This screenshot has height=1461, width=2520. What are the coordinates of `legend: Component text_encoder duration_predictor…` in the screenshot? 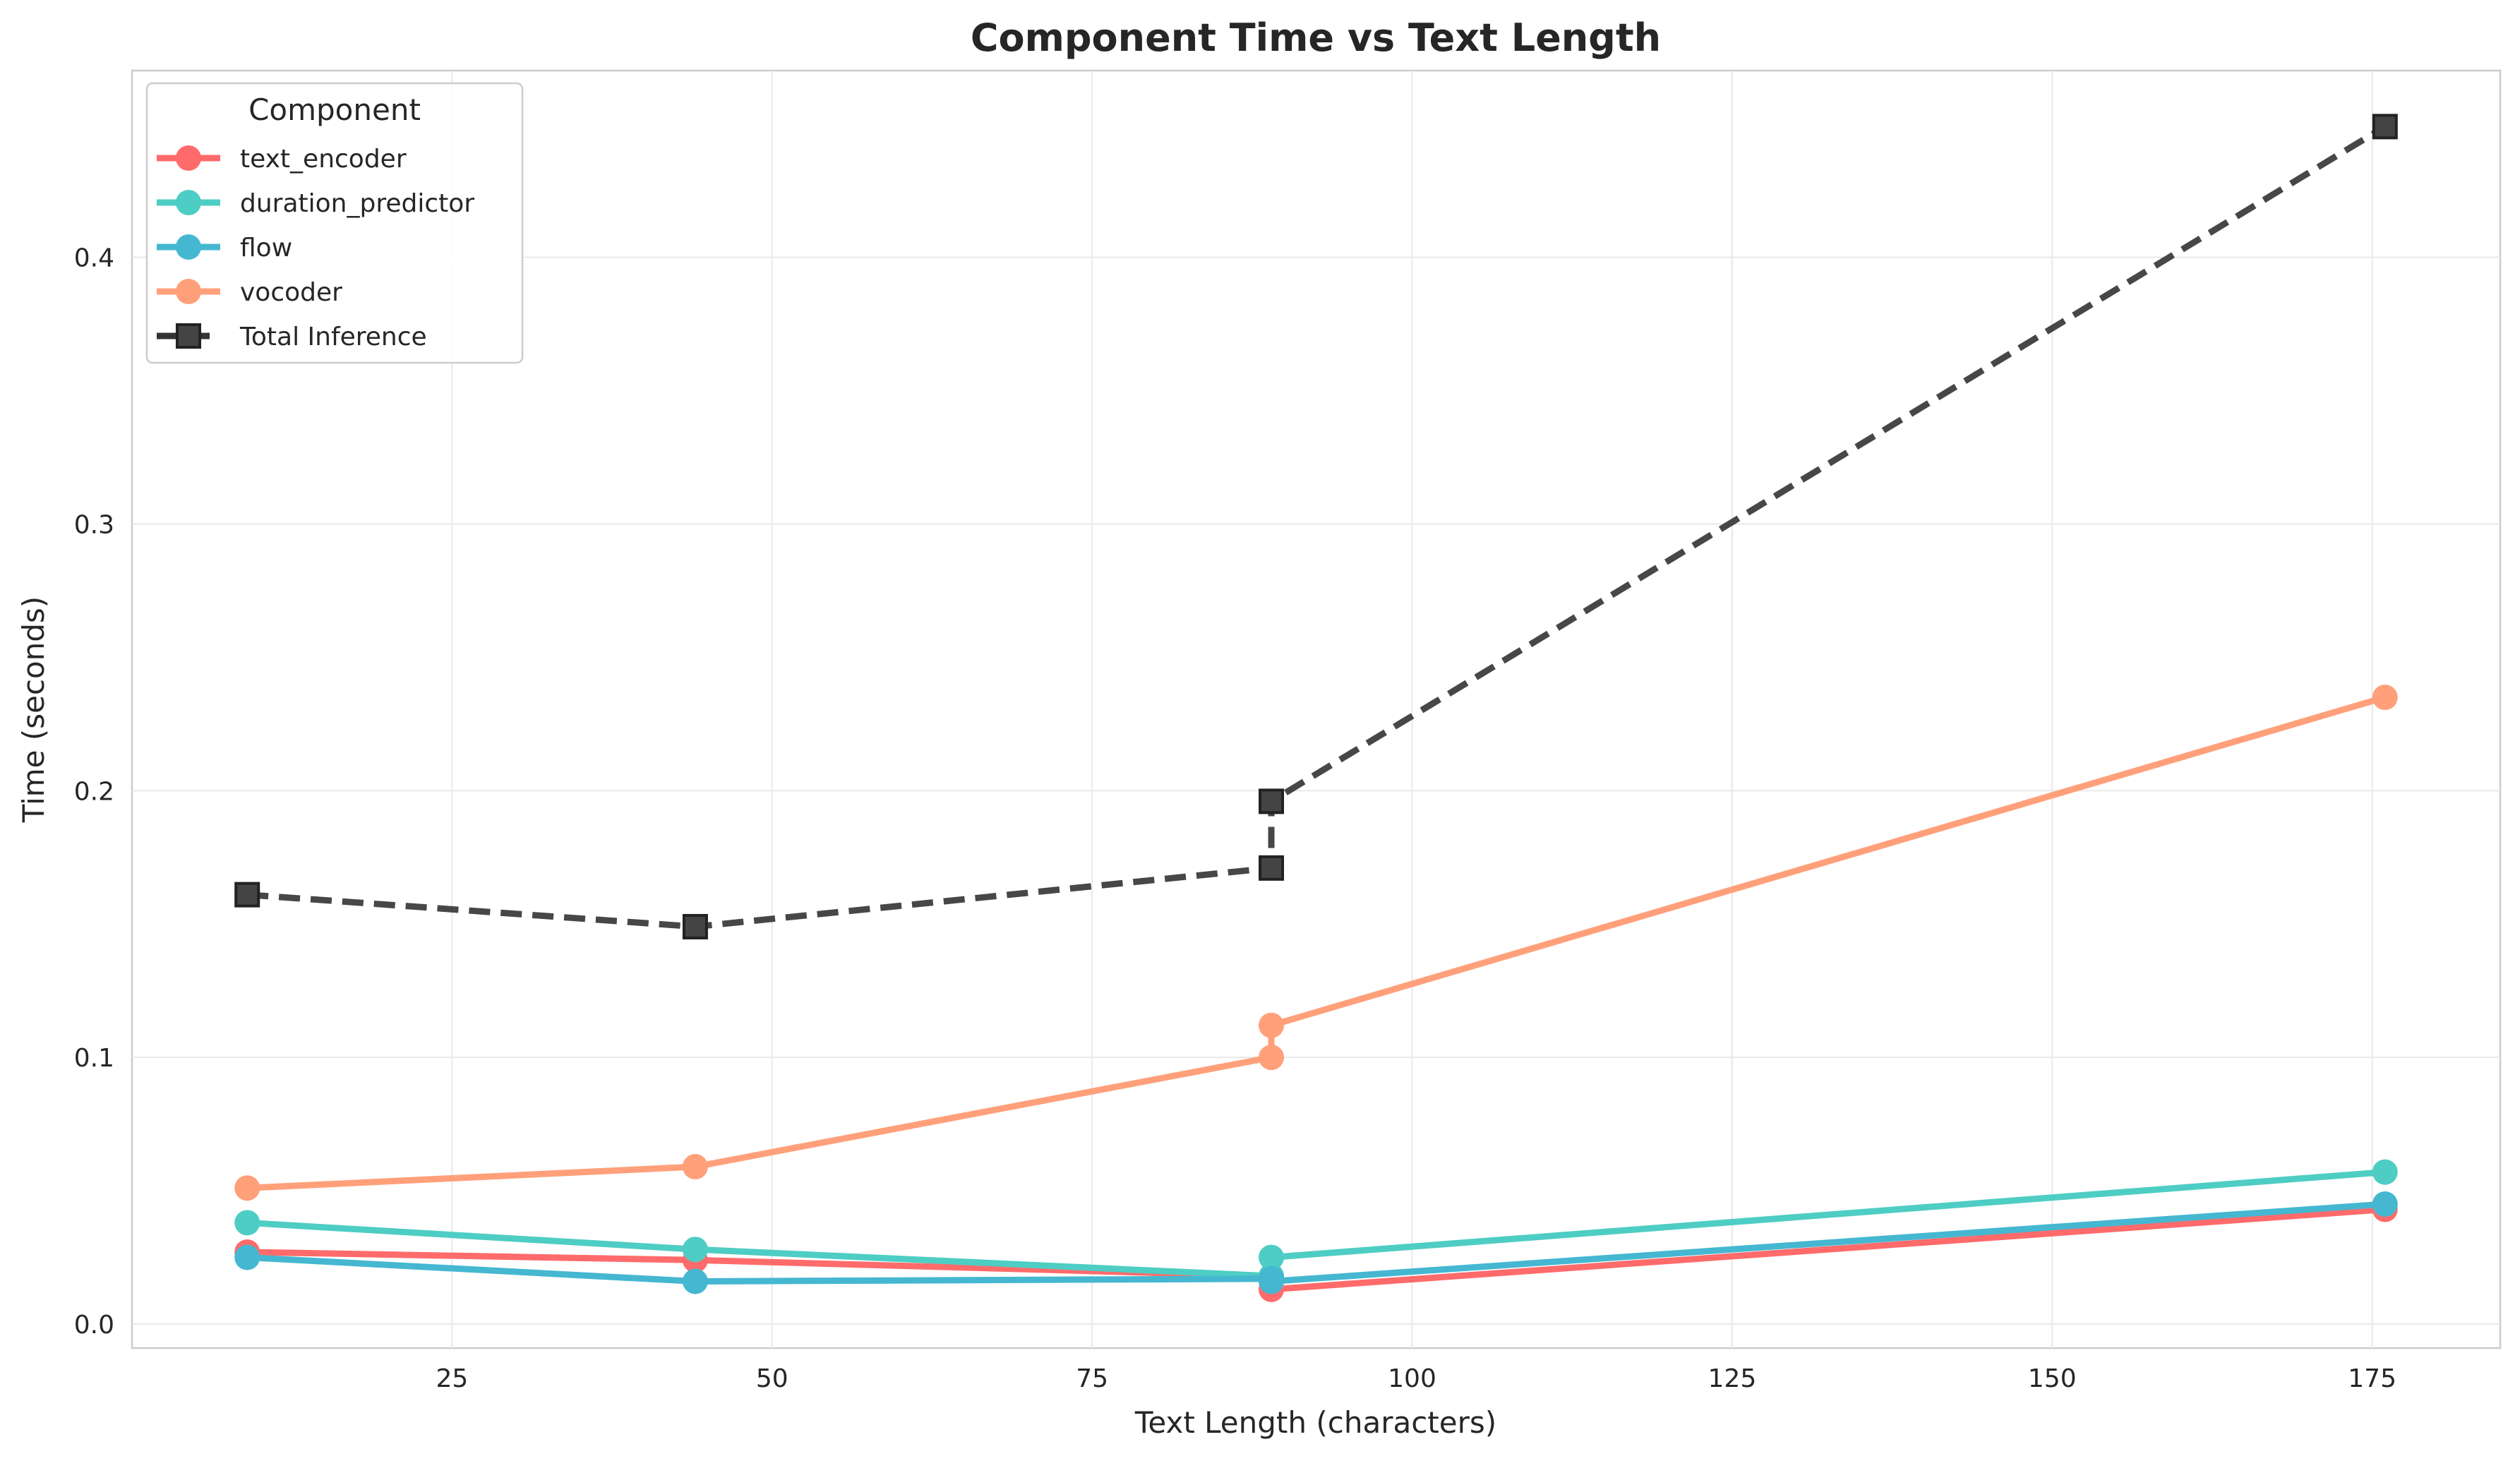 It's located at (334, 223).